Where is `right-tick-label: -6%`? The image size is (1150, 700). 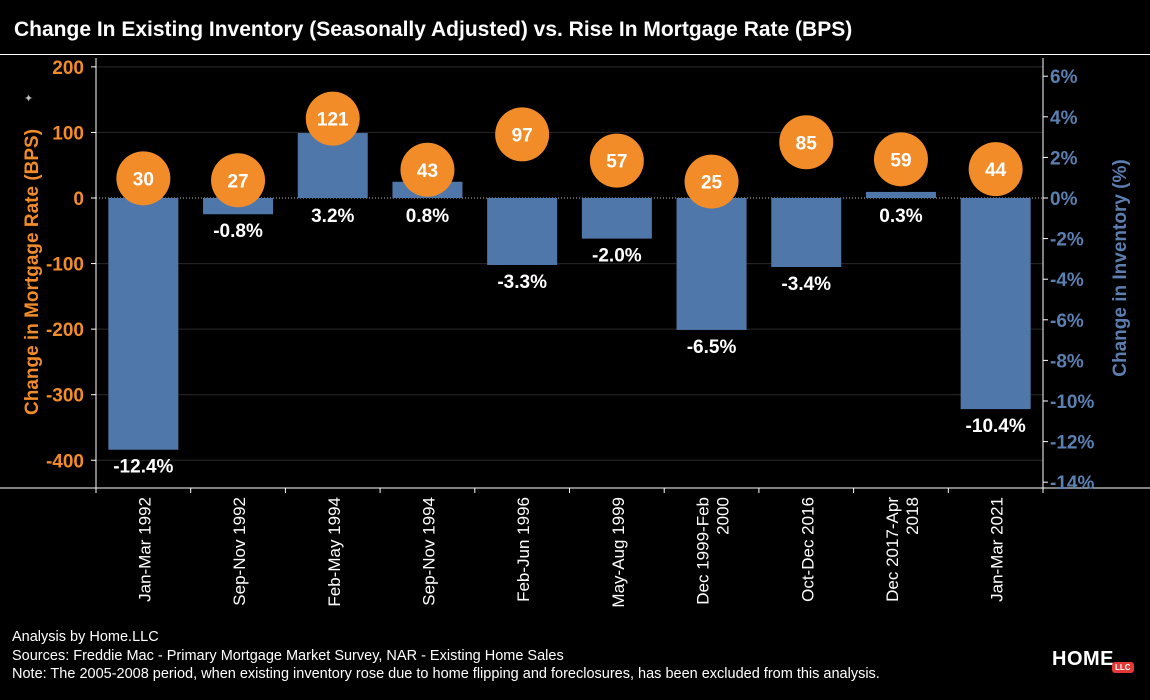
right-tick-label: -6% is located at coordinates (1067, 321).